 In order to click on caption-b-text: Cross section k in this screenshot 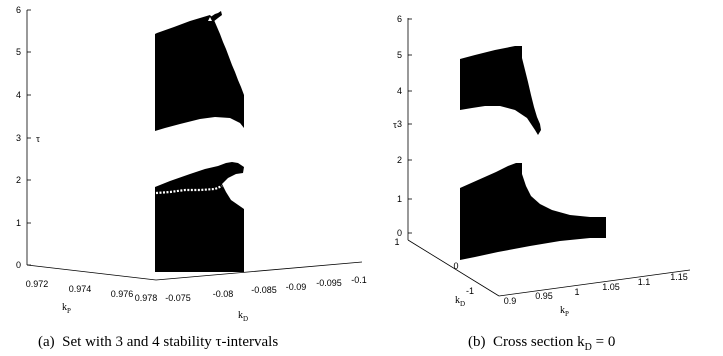, I will do `click(539, 342)`.